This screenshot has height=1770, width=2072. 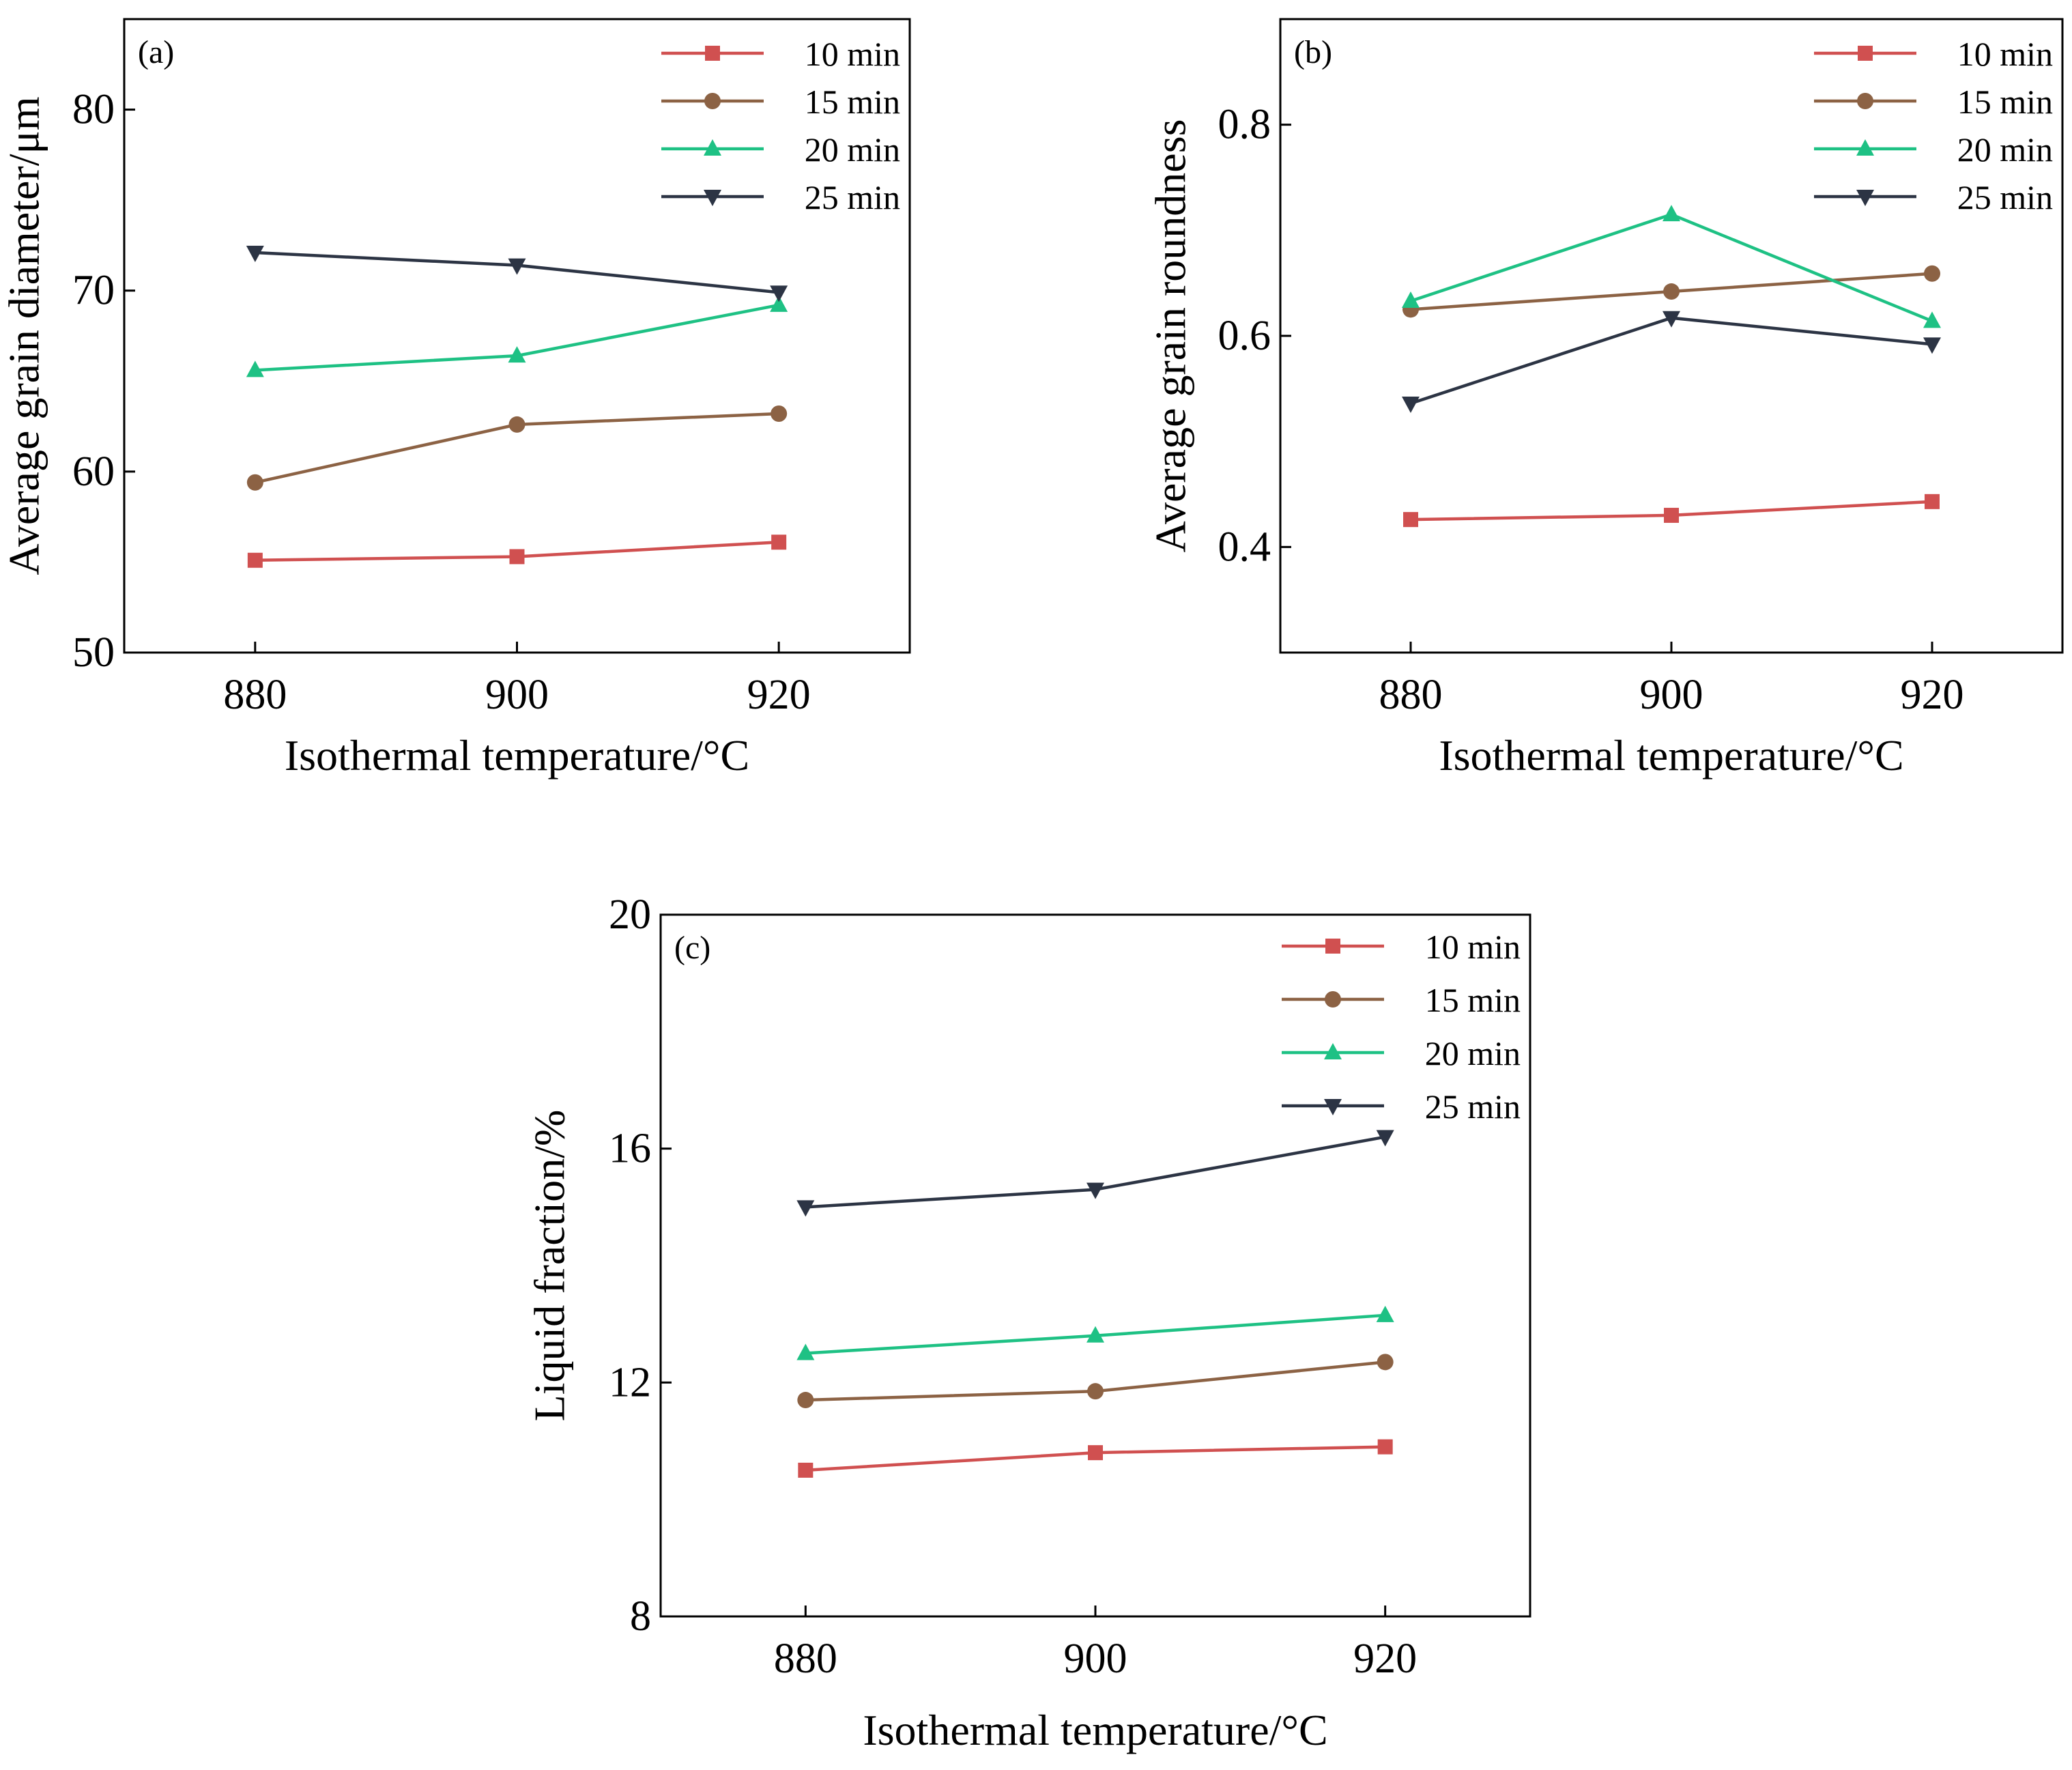 I want to click on series-15-min, so click(x=1095, y=1381).